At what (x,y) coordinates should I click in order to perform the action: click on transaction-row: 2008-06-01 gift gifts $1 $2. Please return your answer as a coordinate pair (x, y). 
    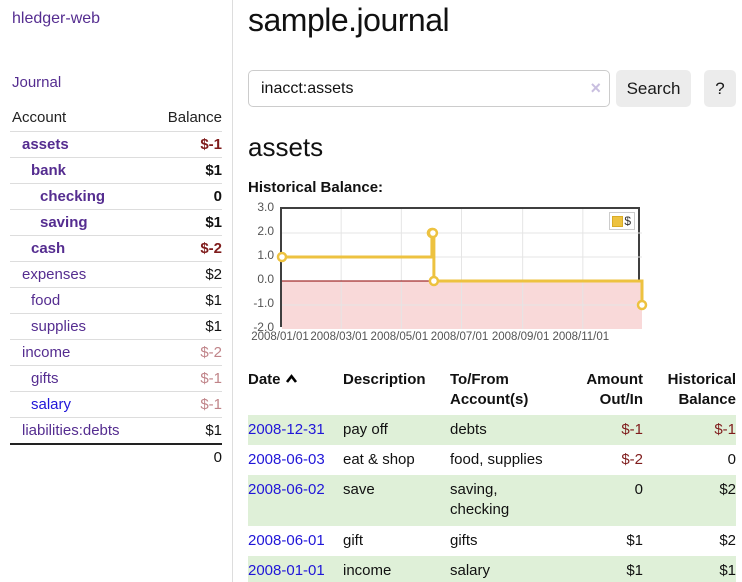
    Looking at the image, I should click on (492, 541).